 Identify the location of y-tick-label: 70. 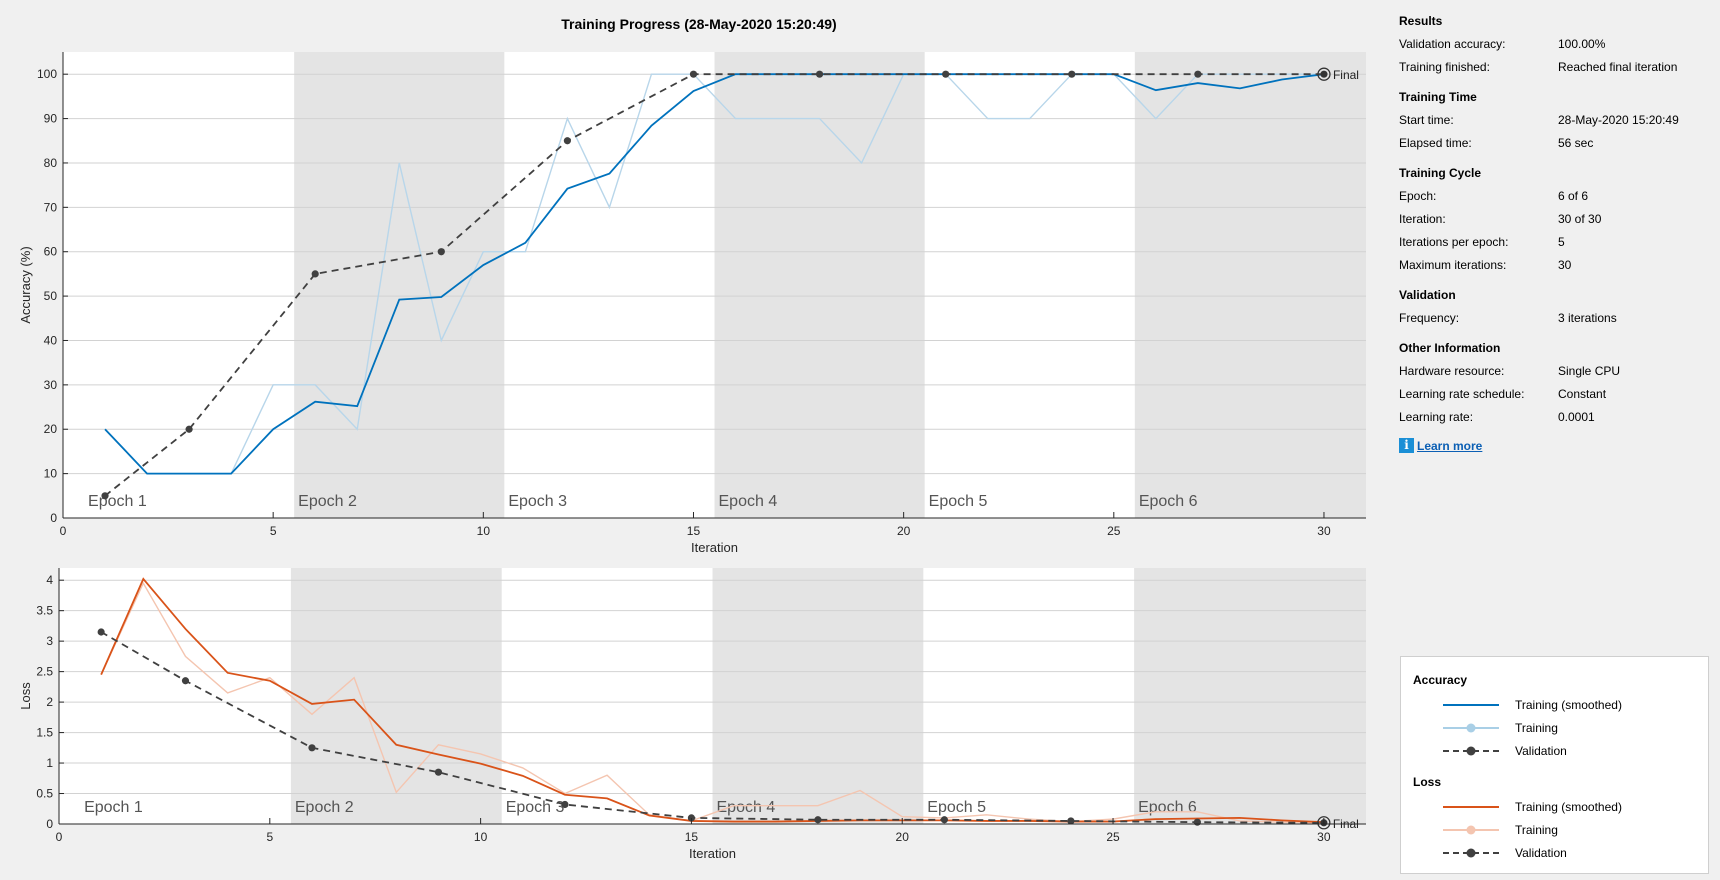
(51, 207).